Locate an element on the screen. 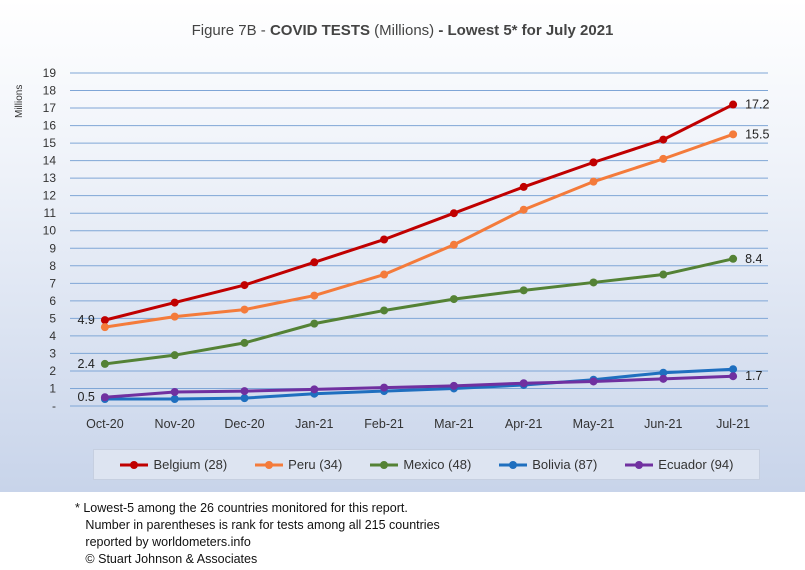 This screenshot has width=805, height=570. title-bold-part-1: COVID TESTS is located at coordinates (319, 30).